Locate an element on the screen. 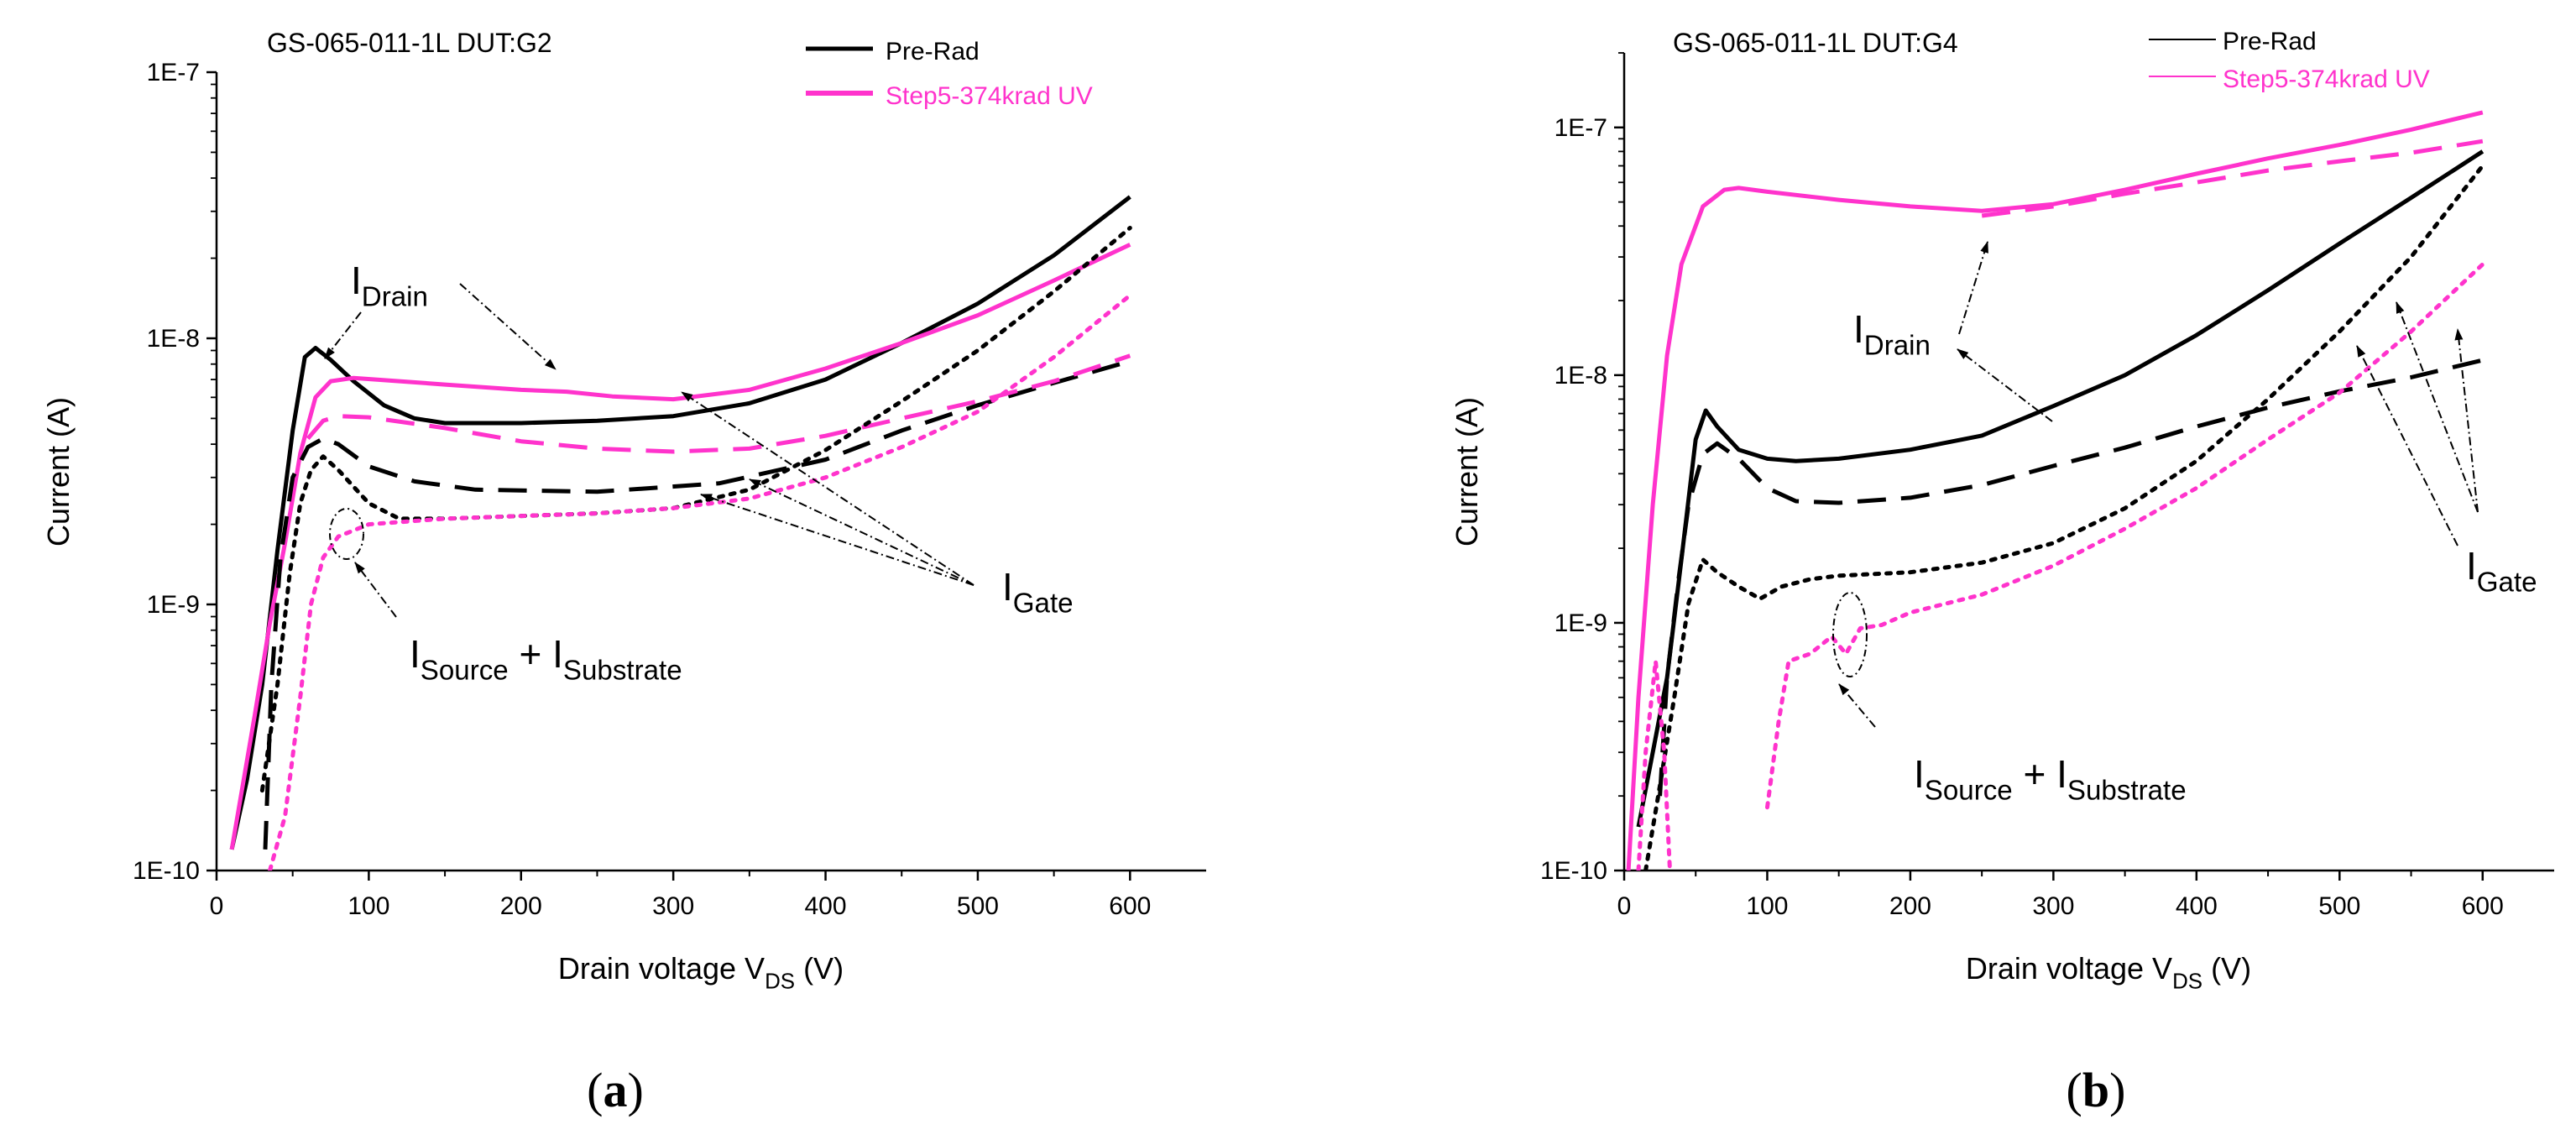 The height and width of the screenshot is (1140, 2576). panel-label: (b) is located at coordinates (2096, 1090).